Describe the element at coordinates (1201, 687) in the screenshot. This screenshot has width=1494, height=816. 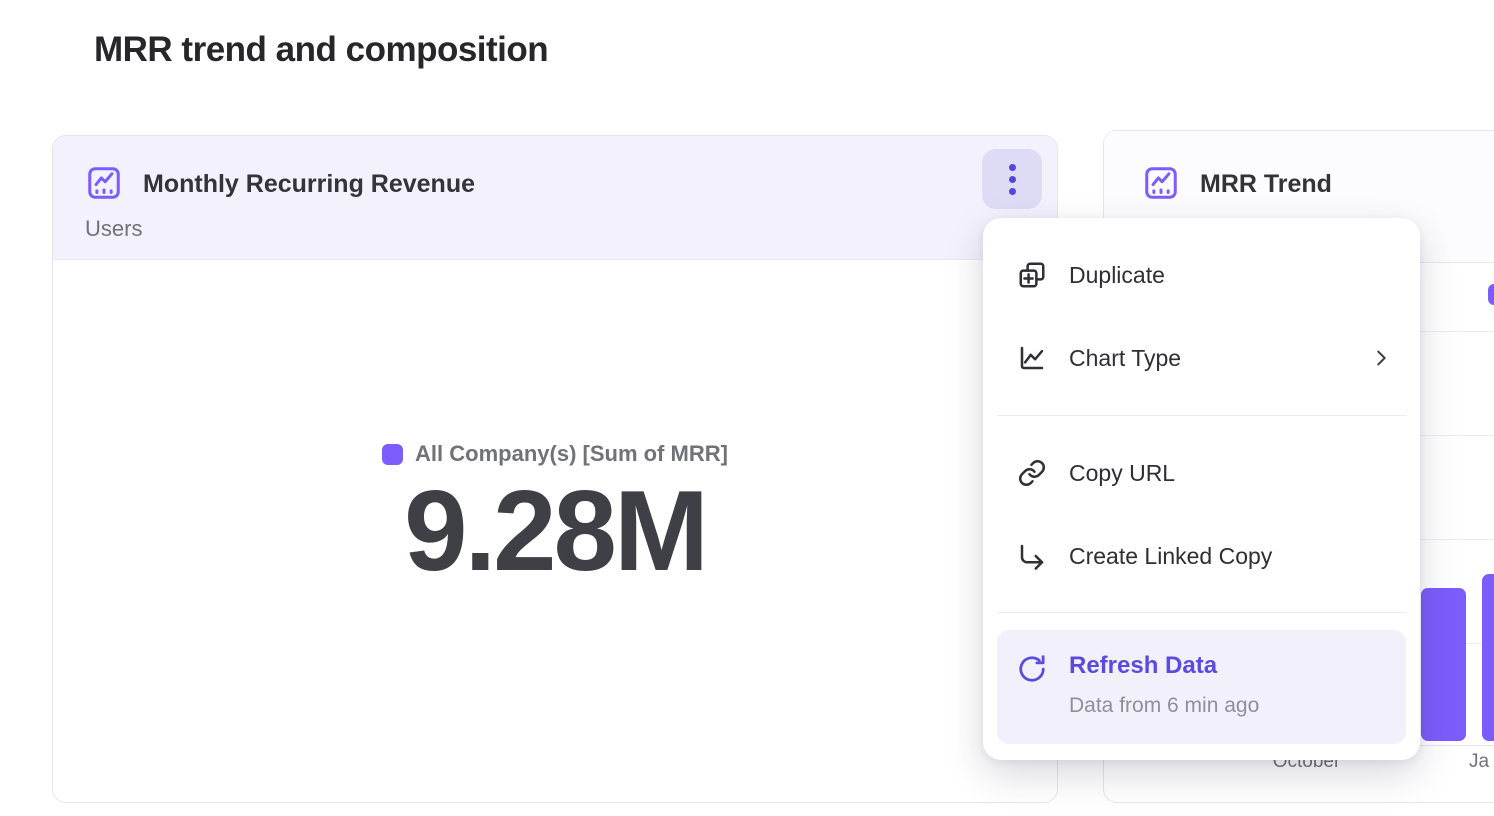
I see `menu-item-refresh-data: Refresh Data Data from 6 min ago` at that location.